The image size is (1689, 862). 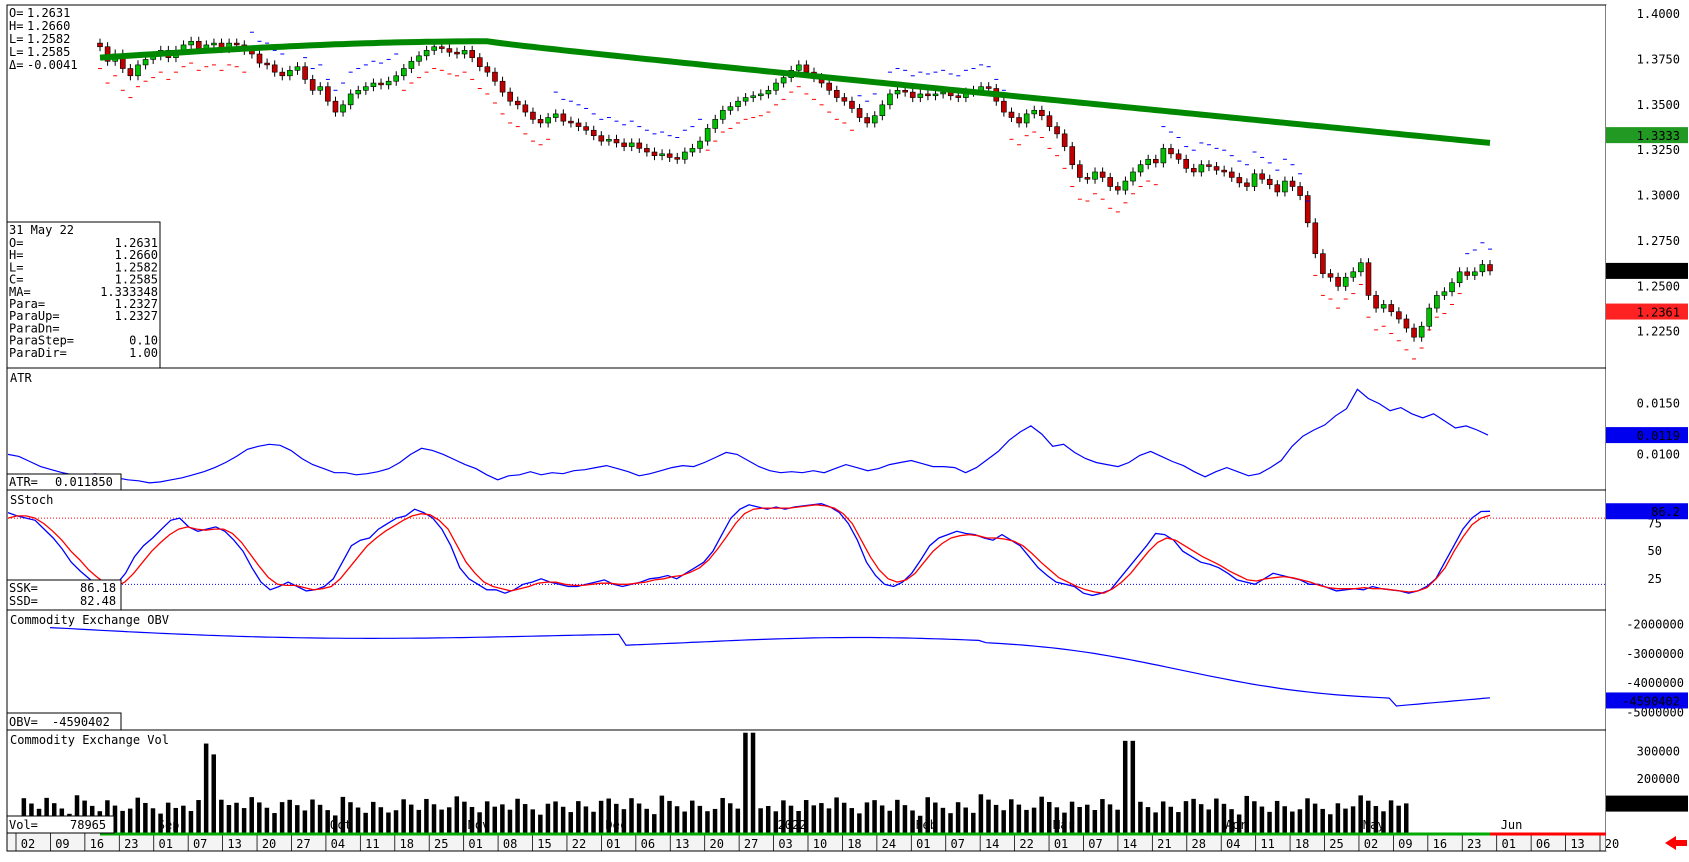 What do you see at coordinates (1061, 844) in the screenshot?
I see `x-day-30: 01` at bounding box center [1061, 844].